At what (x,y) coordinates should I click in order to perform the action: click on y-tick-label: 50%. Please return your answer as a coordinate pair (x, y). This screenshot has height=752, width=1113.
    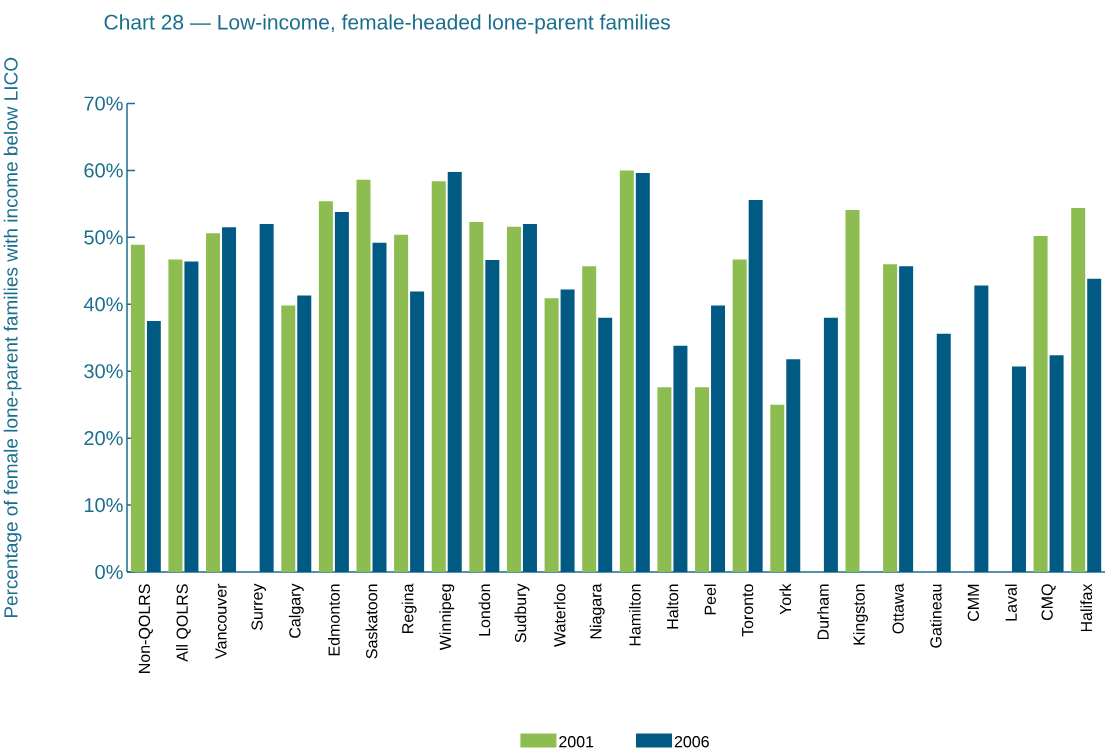
    Looking at the image, I should click on (103, 237).